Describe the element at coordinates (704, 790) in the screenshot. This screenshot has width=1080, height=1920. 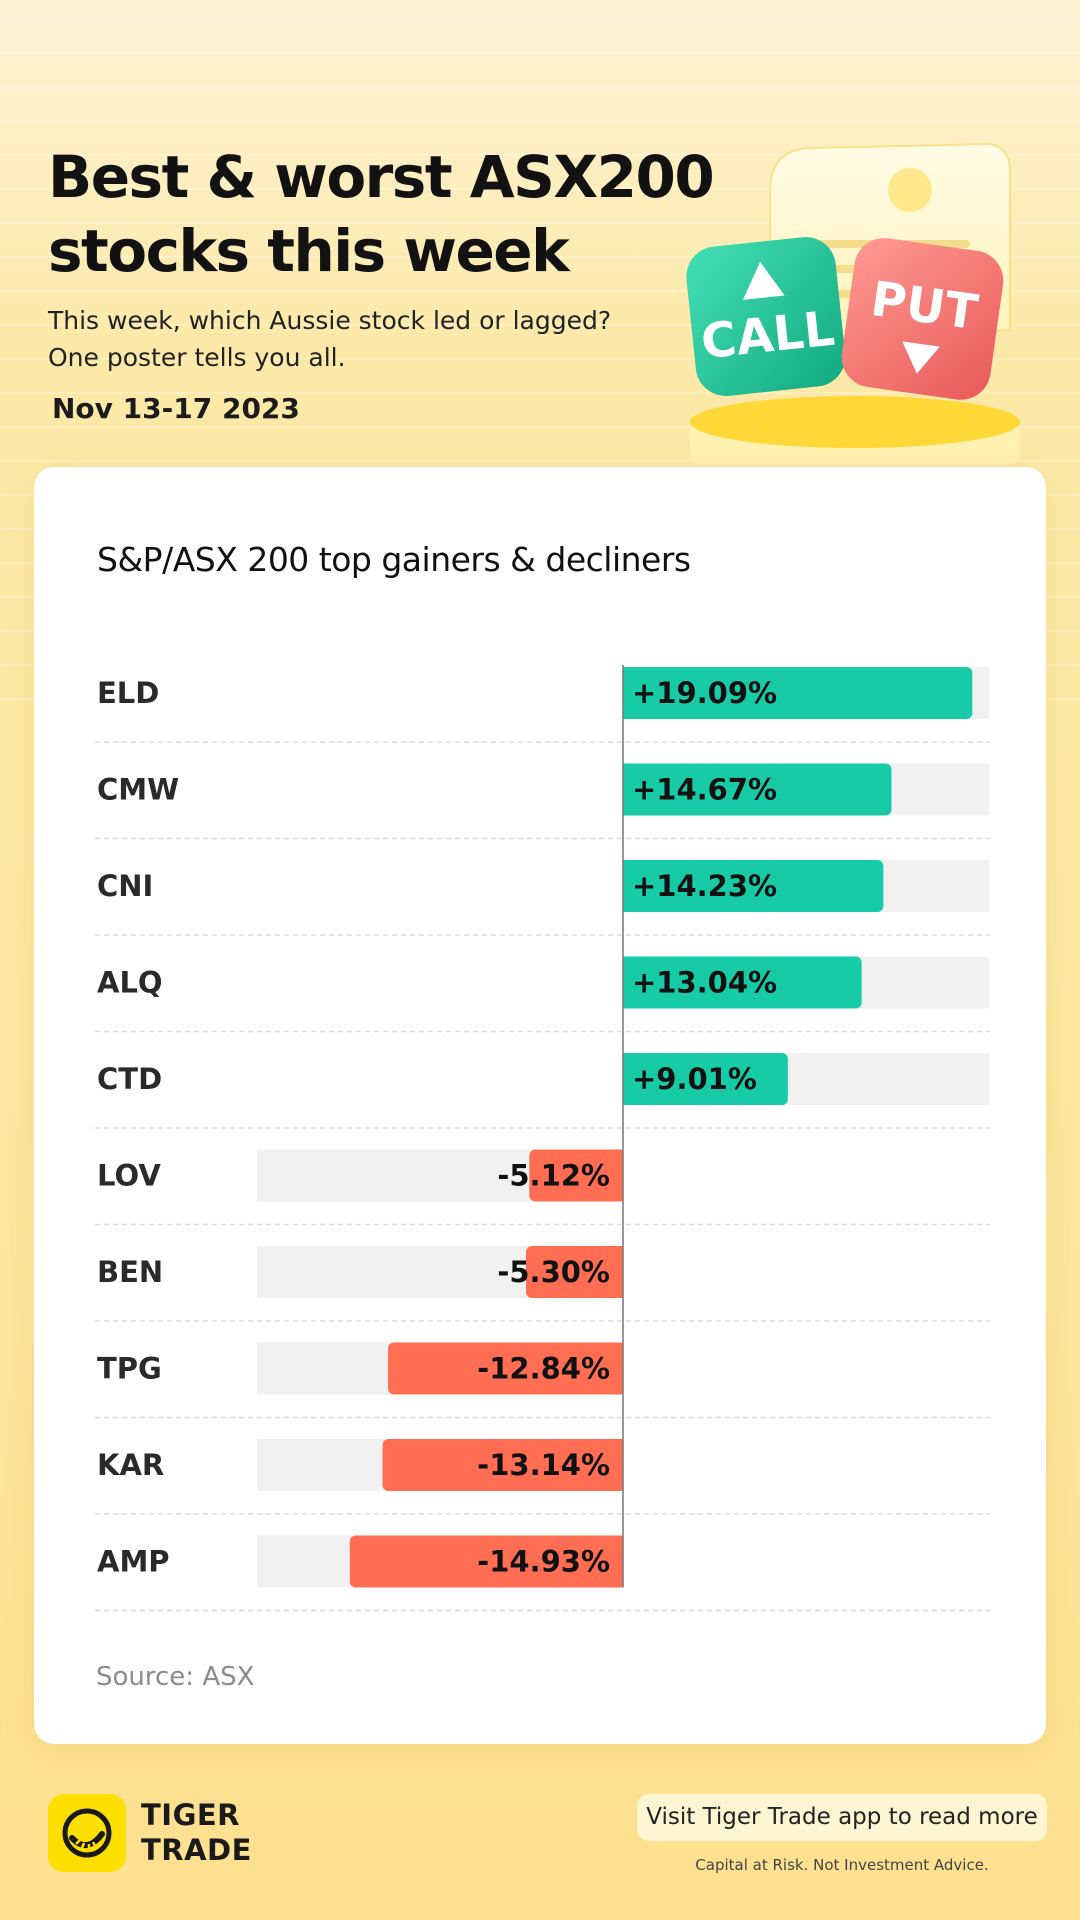
I see `value-label: +14.67%` at that location.